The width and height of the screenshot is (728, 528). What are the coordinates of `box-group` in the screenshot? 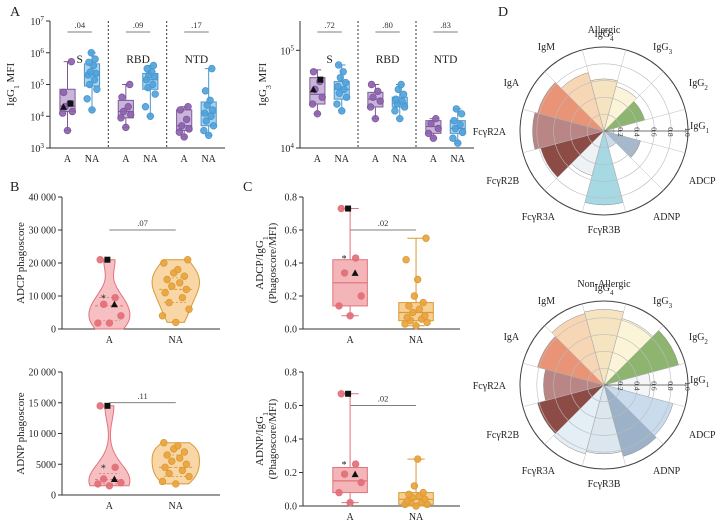 It's located at (92, 81).